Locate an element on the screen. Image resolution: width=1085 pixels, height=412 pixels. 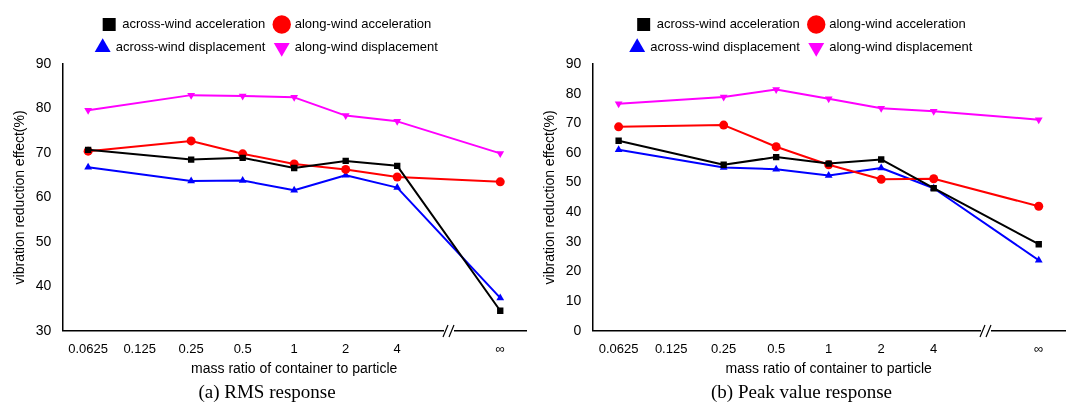
text: (a) RMS response is located at coordinates (267, 391).